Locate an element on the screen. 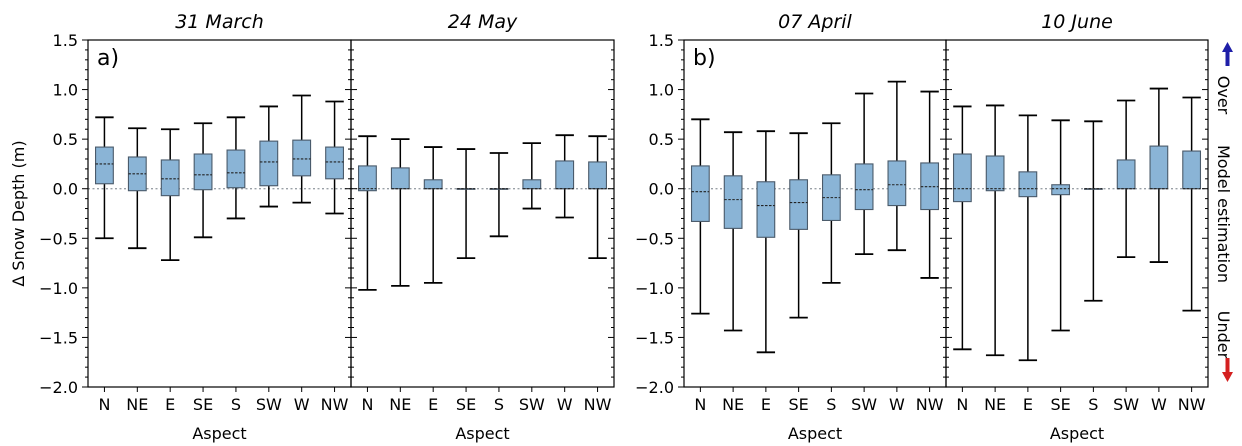 Image resolution: width=1242 pixels, height=446 pixels. side-legend: Over Model estimation Under is located at coordinates (1223, 212).